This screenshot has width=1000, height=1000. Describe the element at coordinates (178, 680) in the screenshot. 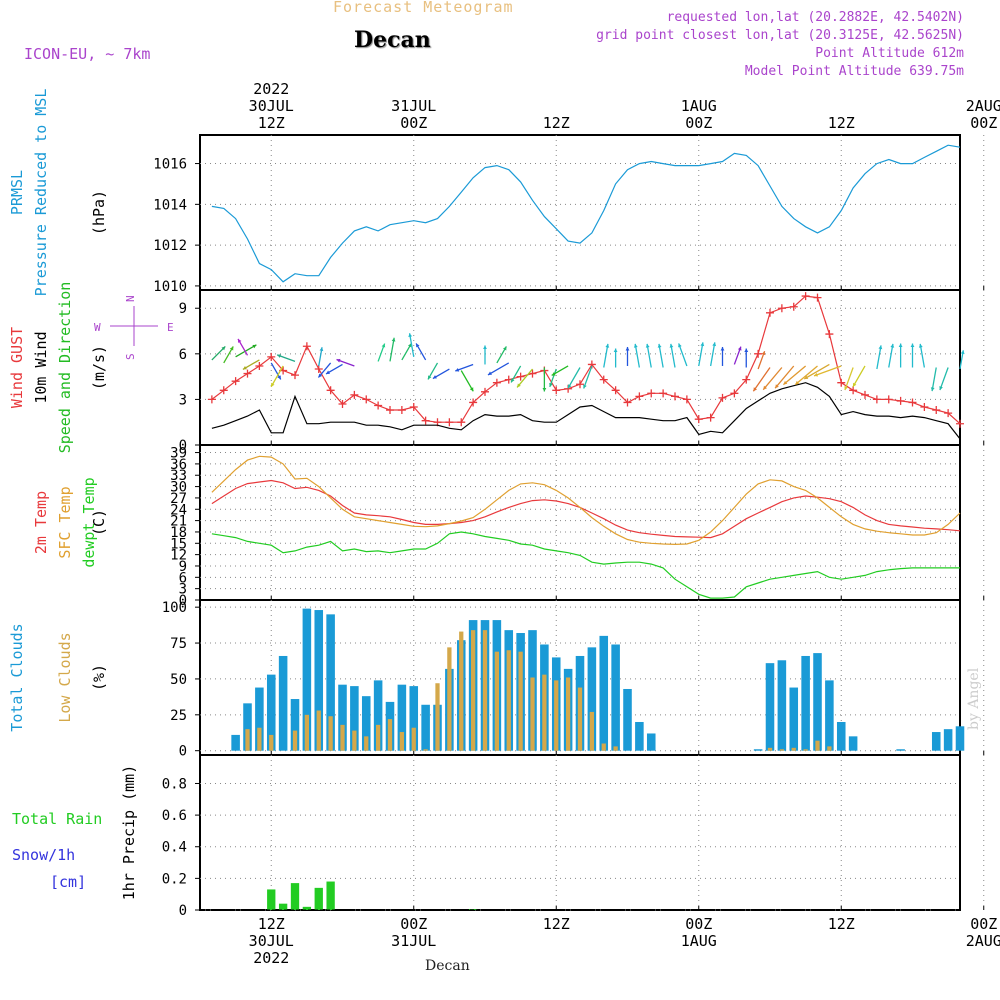

I see `clouds-ytick-label: 50` at that location.